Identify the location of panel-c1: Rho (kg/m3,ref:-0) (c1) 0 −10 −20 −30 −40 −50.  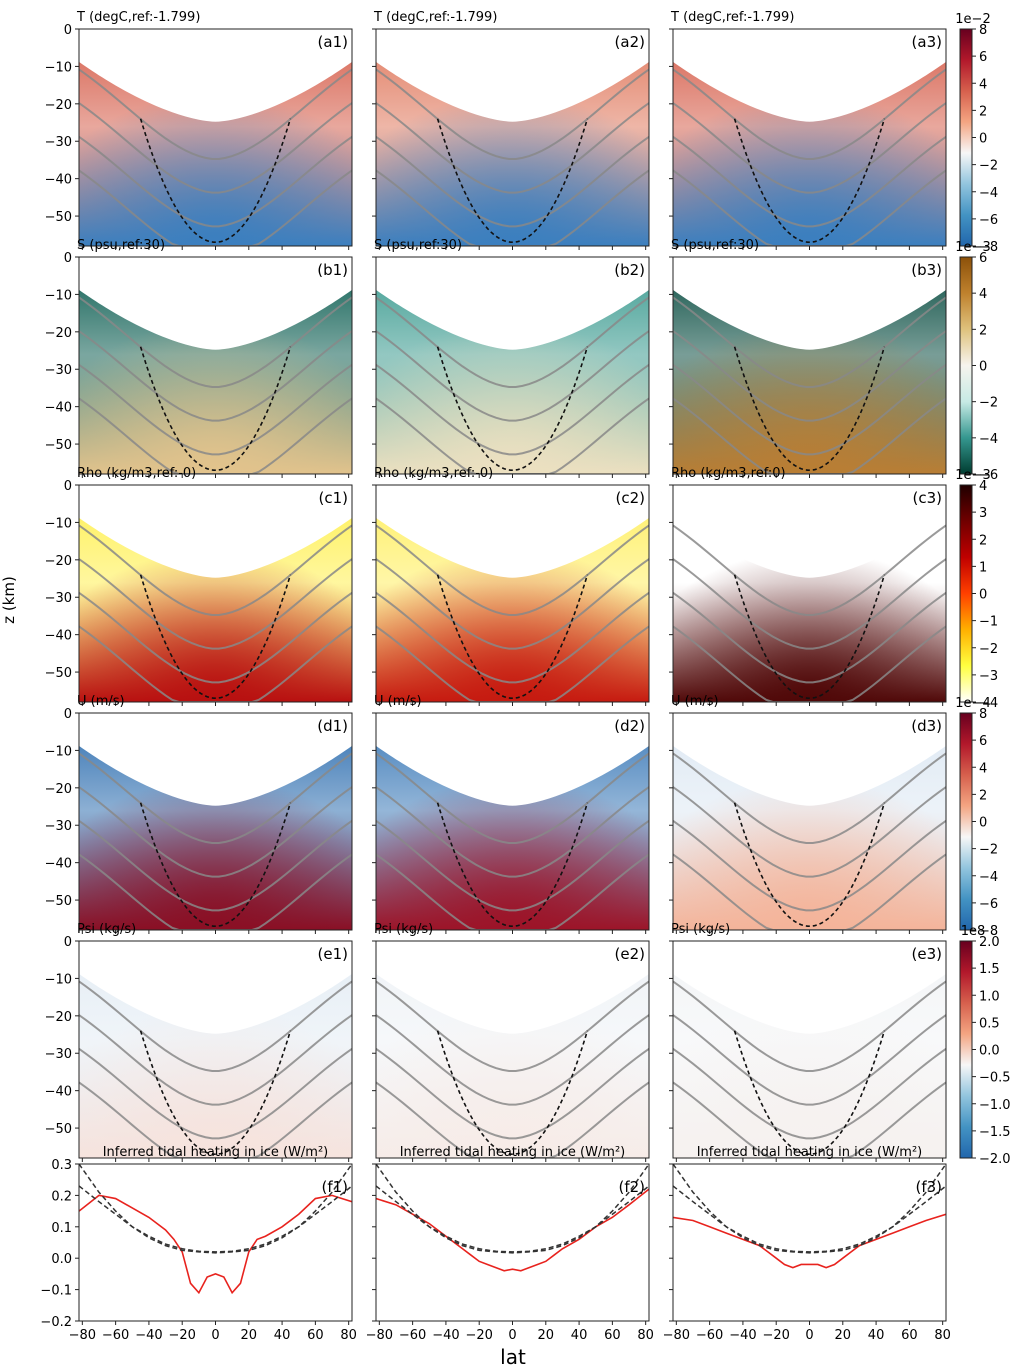
(199, 586).